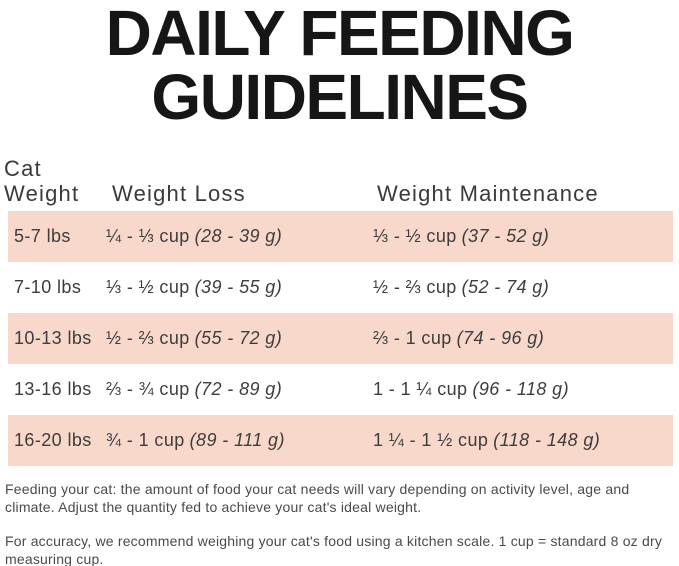 The image size is (679, 566). I want to click on page-title-line2: GUIDELINES, so click(340, 97).